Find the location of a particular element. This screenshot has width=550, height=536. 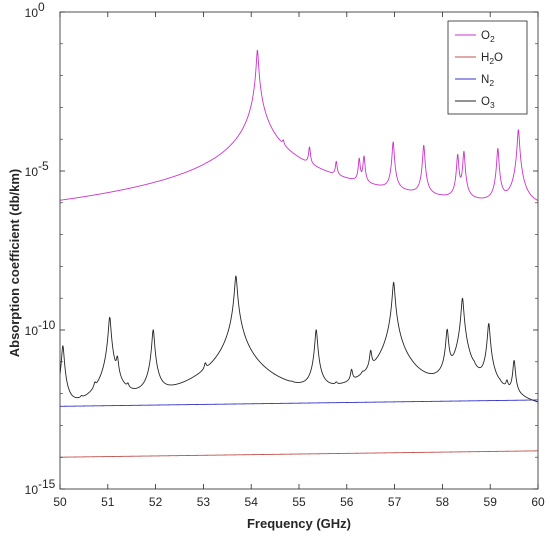

y-axis-label: Absorption coefficient (db/km) is located at coordinates (14, 263).